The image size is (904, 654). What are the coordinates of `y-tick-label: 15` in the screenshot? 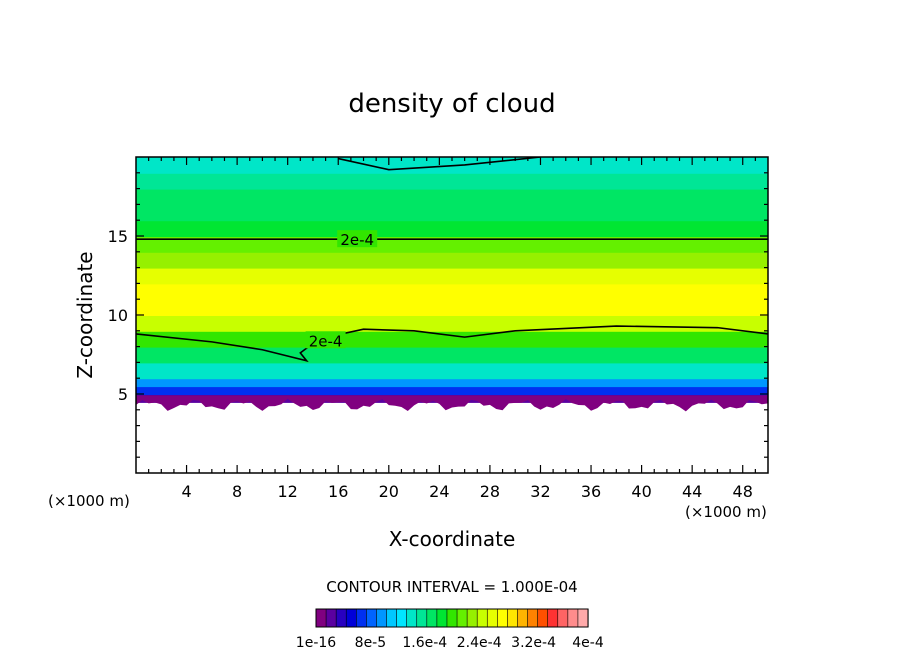 It's located at (118, 236).